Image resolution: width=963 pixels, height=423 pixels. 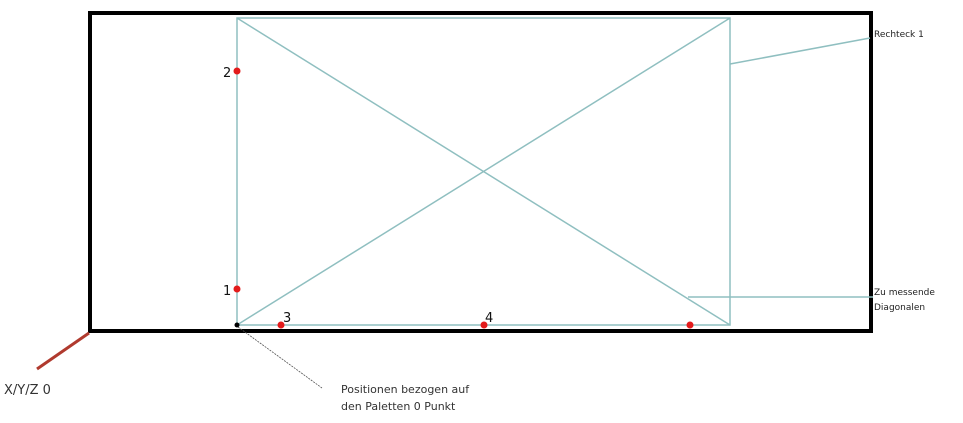 What do you see at coordinates (800, 51) in the screenshot?
I see `rectangle-leader-line` at bounding box center [800, 51].